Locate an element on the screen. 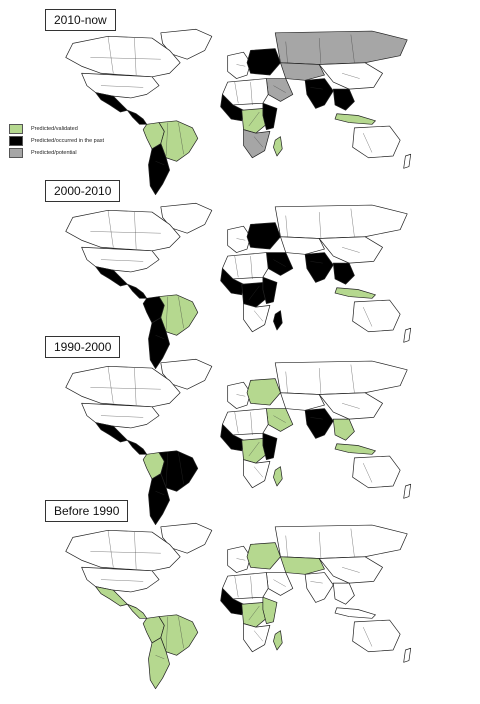 The width and height of the screenshot is (480, 704). legend-item-occurred: Predicted/occurred in the past is located at coordinates (56, 140).